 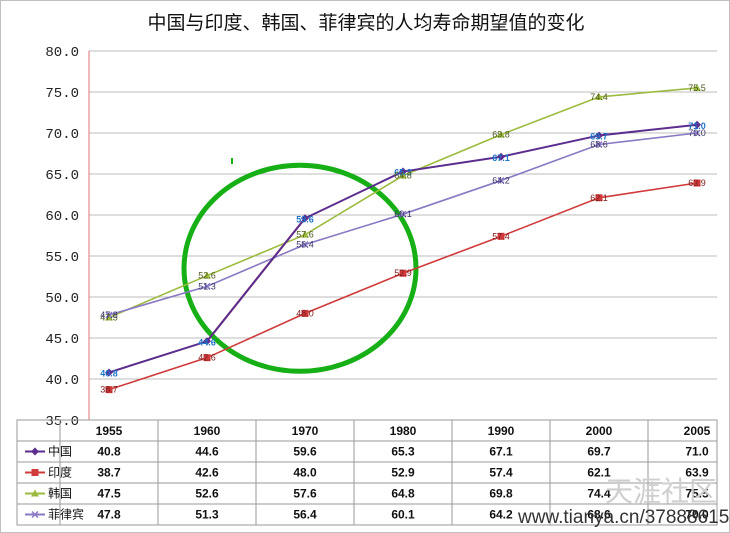 I want to click on data-label: 71.0, so click(x=697, y=126).